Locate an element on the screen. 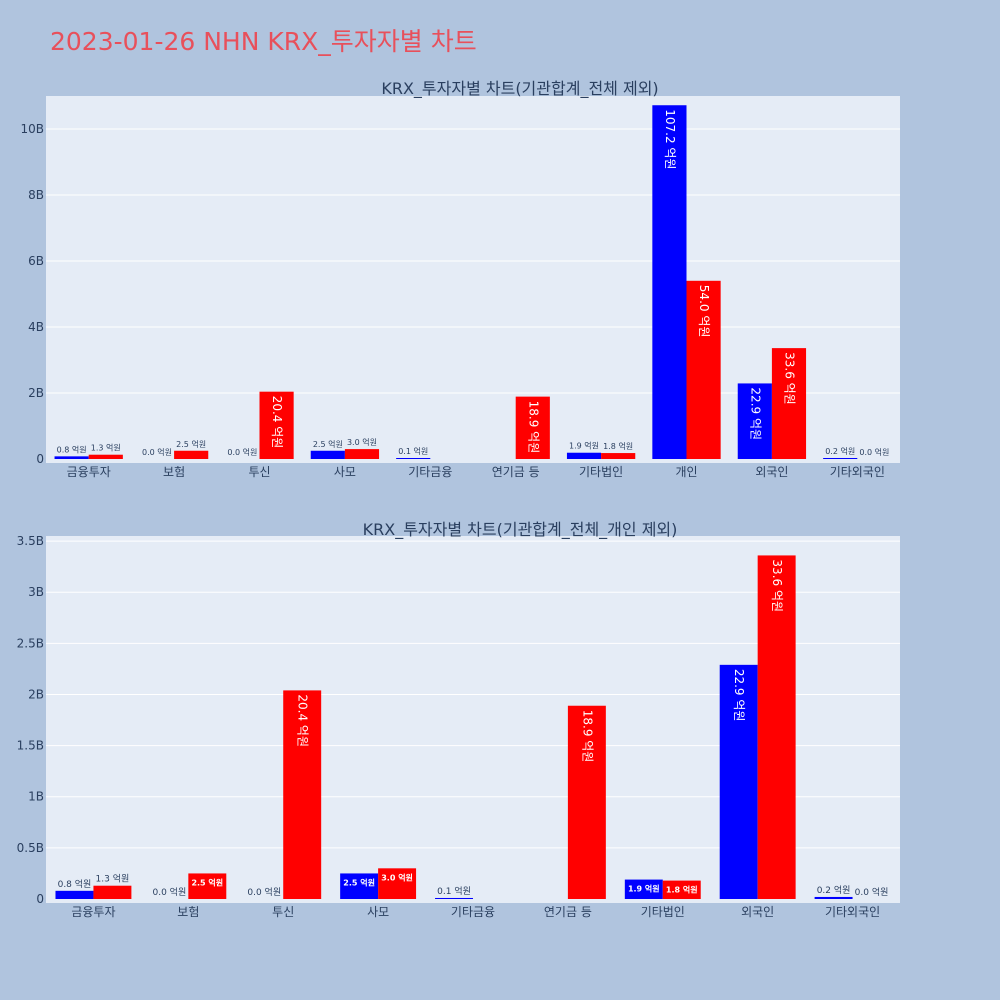 This screenshot has height=1000, width=1000. y-tick-label: 2.5B is located at coordinates (30, 643).